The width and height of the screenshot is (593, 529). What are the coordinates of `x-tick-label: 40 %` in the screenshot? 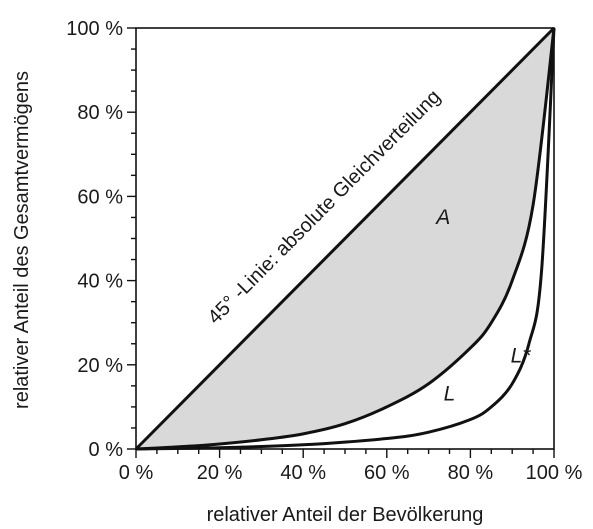 It's located at (303, 473).